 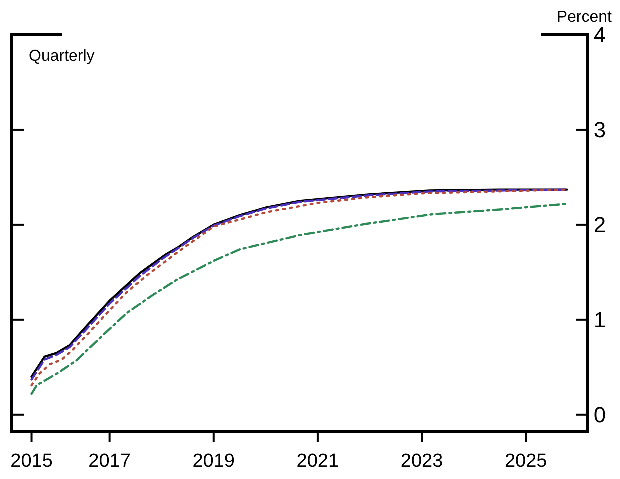 I want to click on y-tick-label: 0, so click(x=600, y=415).